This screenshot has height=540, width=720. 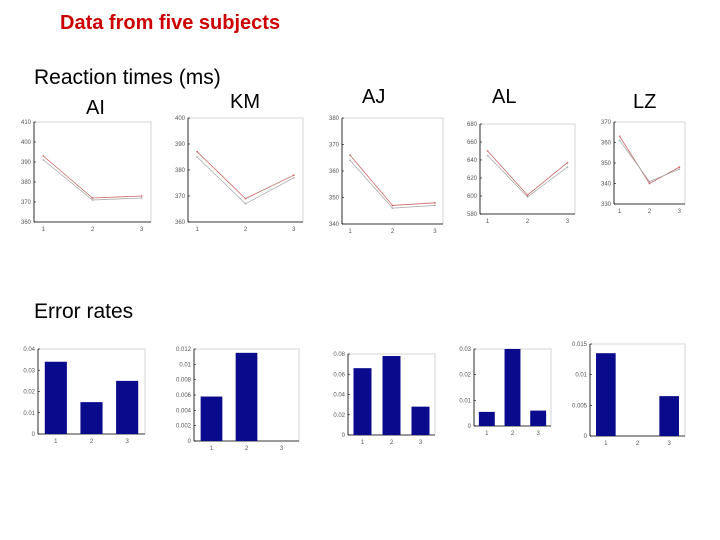 What do you see at coordinates (680, 212) in the screenshot?
I see `rt-lz-xtick-label-2: 3` at bounding box center [680, 212].